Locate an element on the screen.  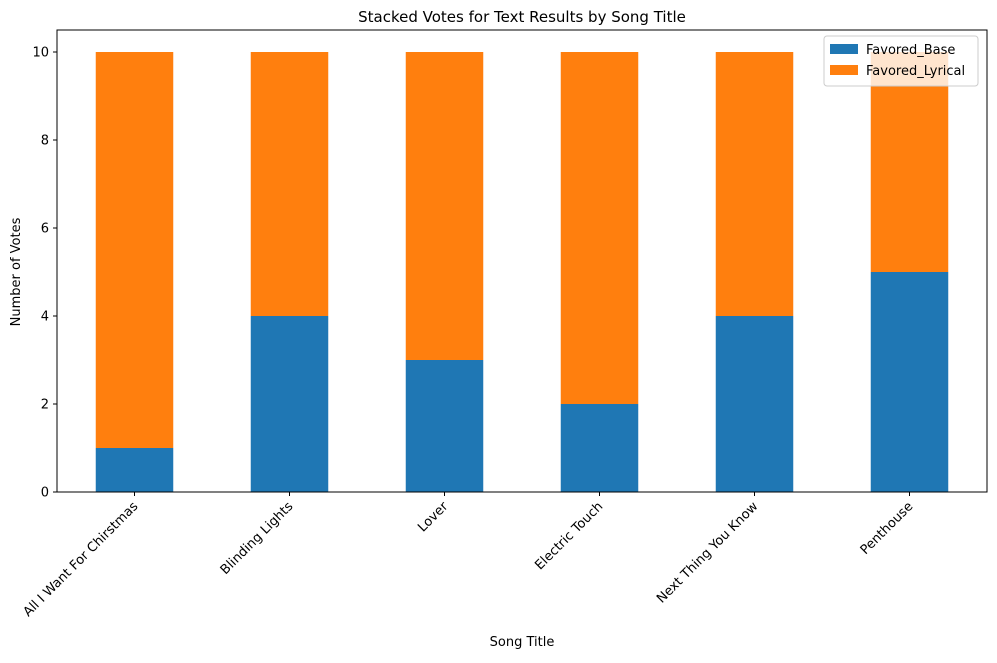
y-tick-label: 10 is located at coordinates (40, 53).